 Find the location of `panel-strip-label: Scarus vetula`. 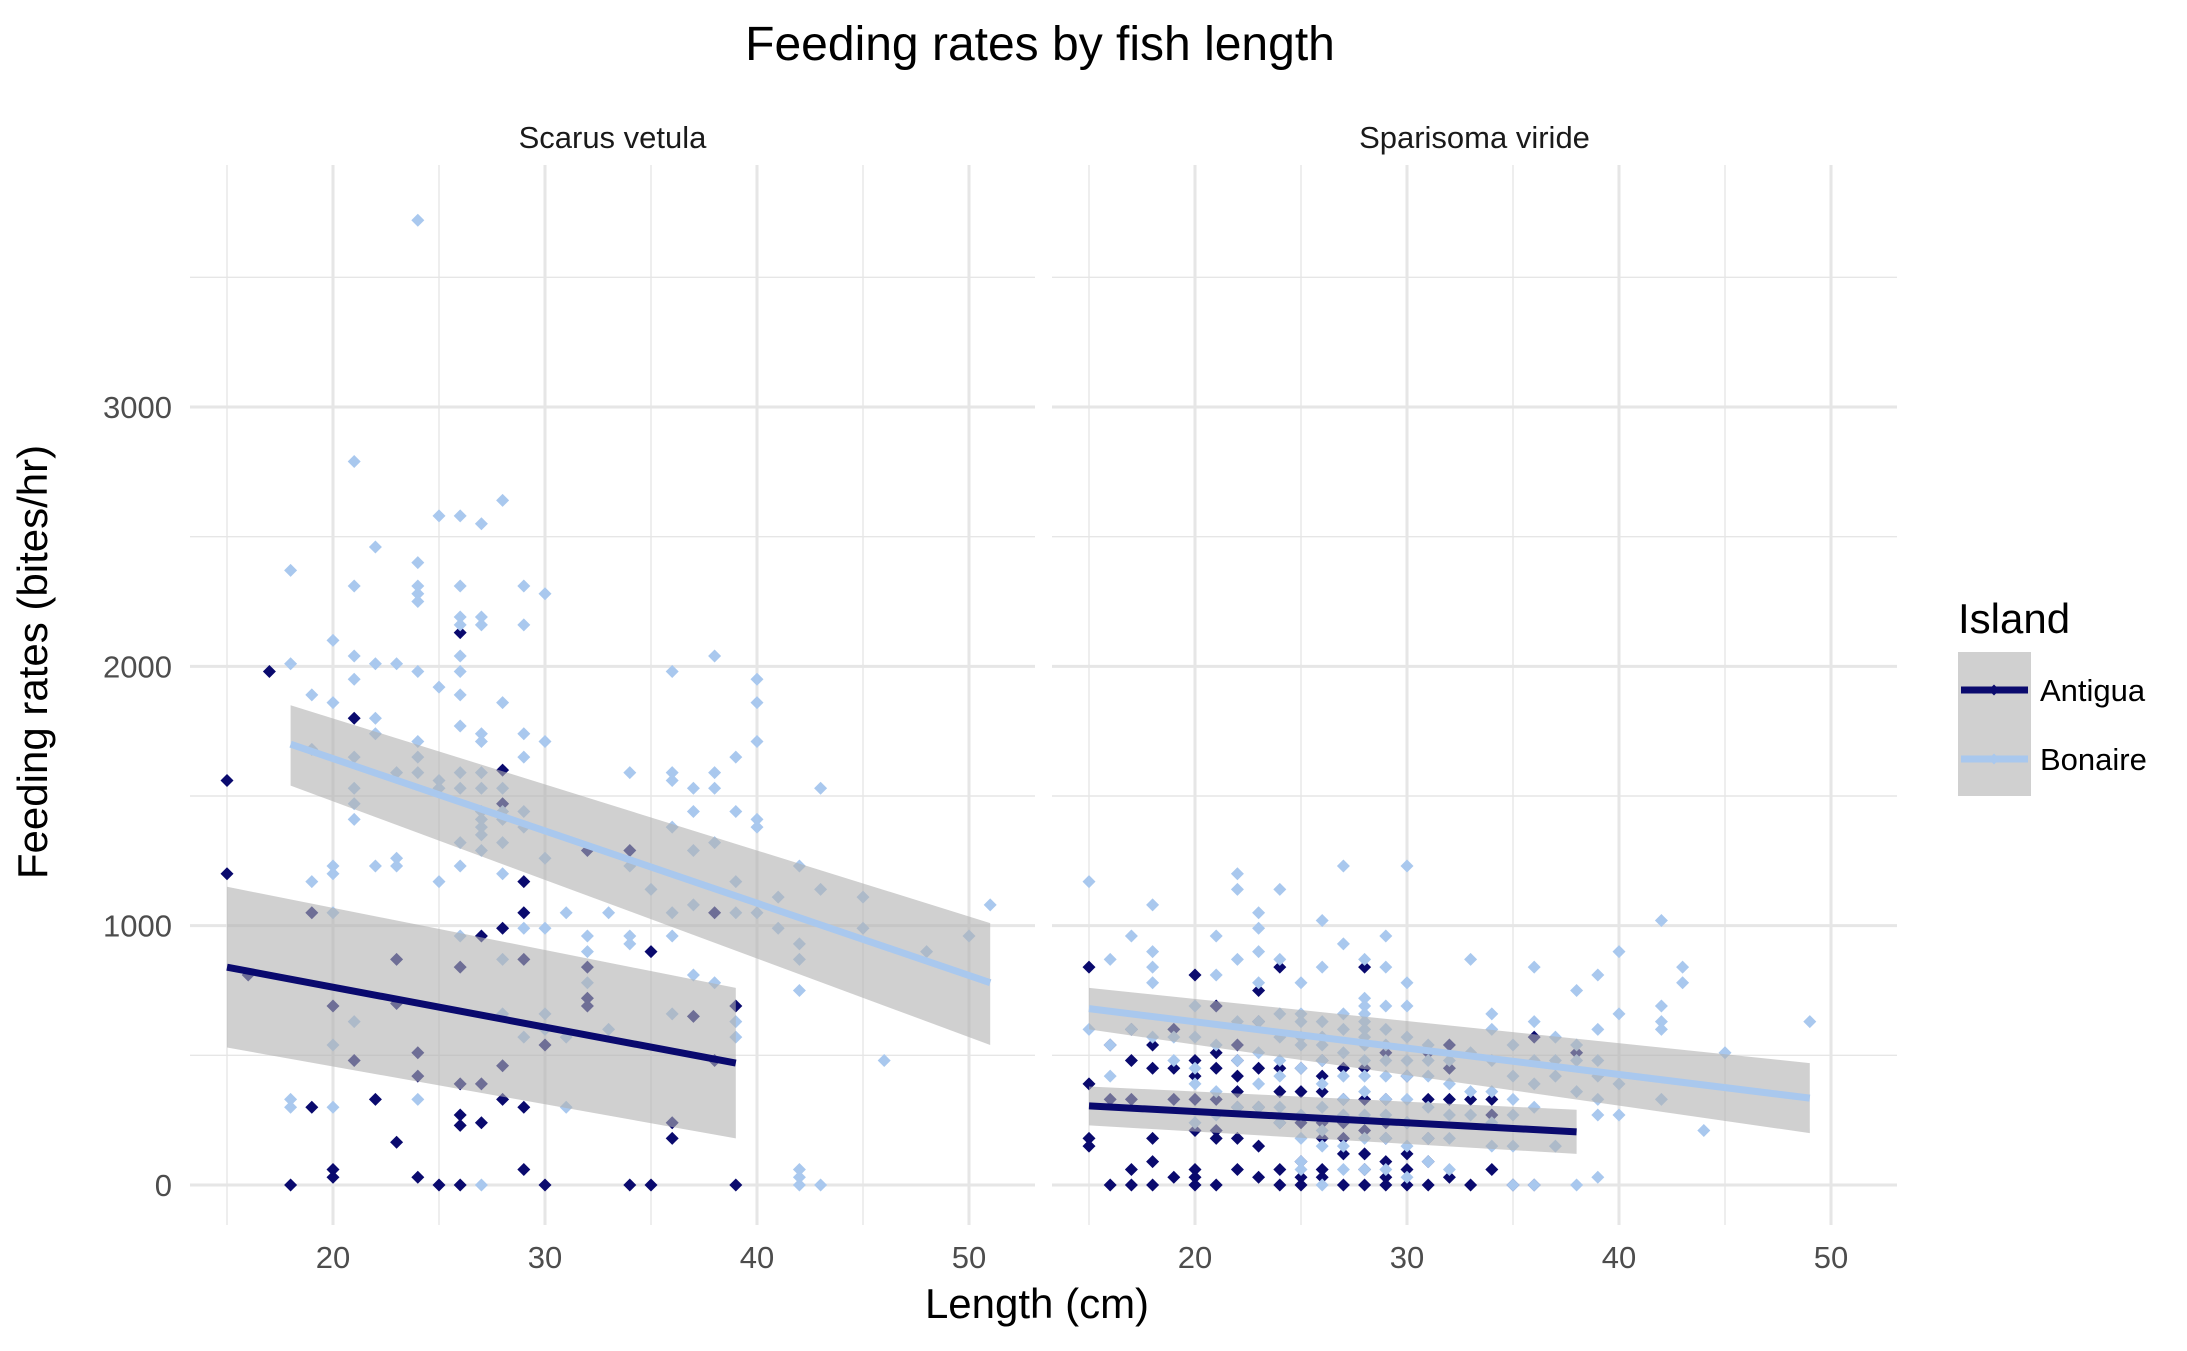

panel-strip-label: Scarus vetula is located at coordinates (613, 137).